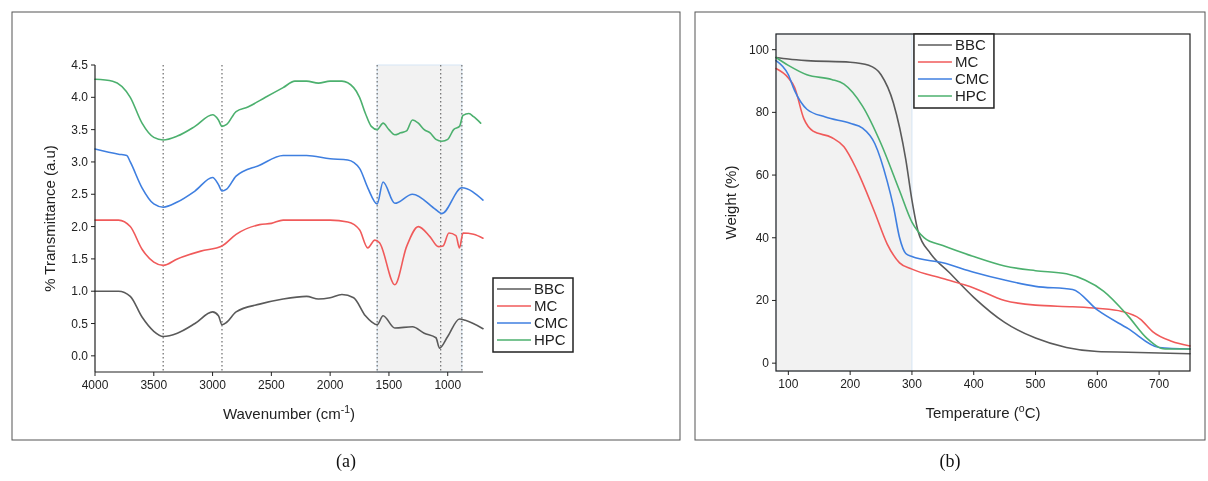 The width and height of the screenshot is (1208, 481). Describe the element at coordinates (80, 161) in the screenshot. I see `y-tick-label: 3.0` at that location.